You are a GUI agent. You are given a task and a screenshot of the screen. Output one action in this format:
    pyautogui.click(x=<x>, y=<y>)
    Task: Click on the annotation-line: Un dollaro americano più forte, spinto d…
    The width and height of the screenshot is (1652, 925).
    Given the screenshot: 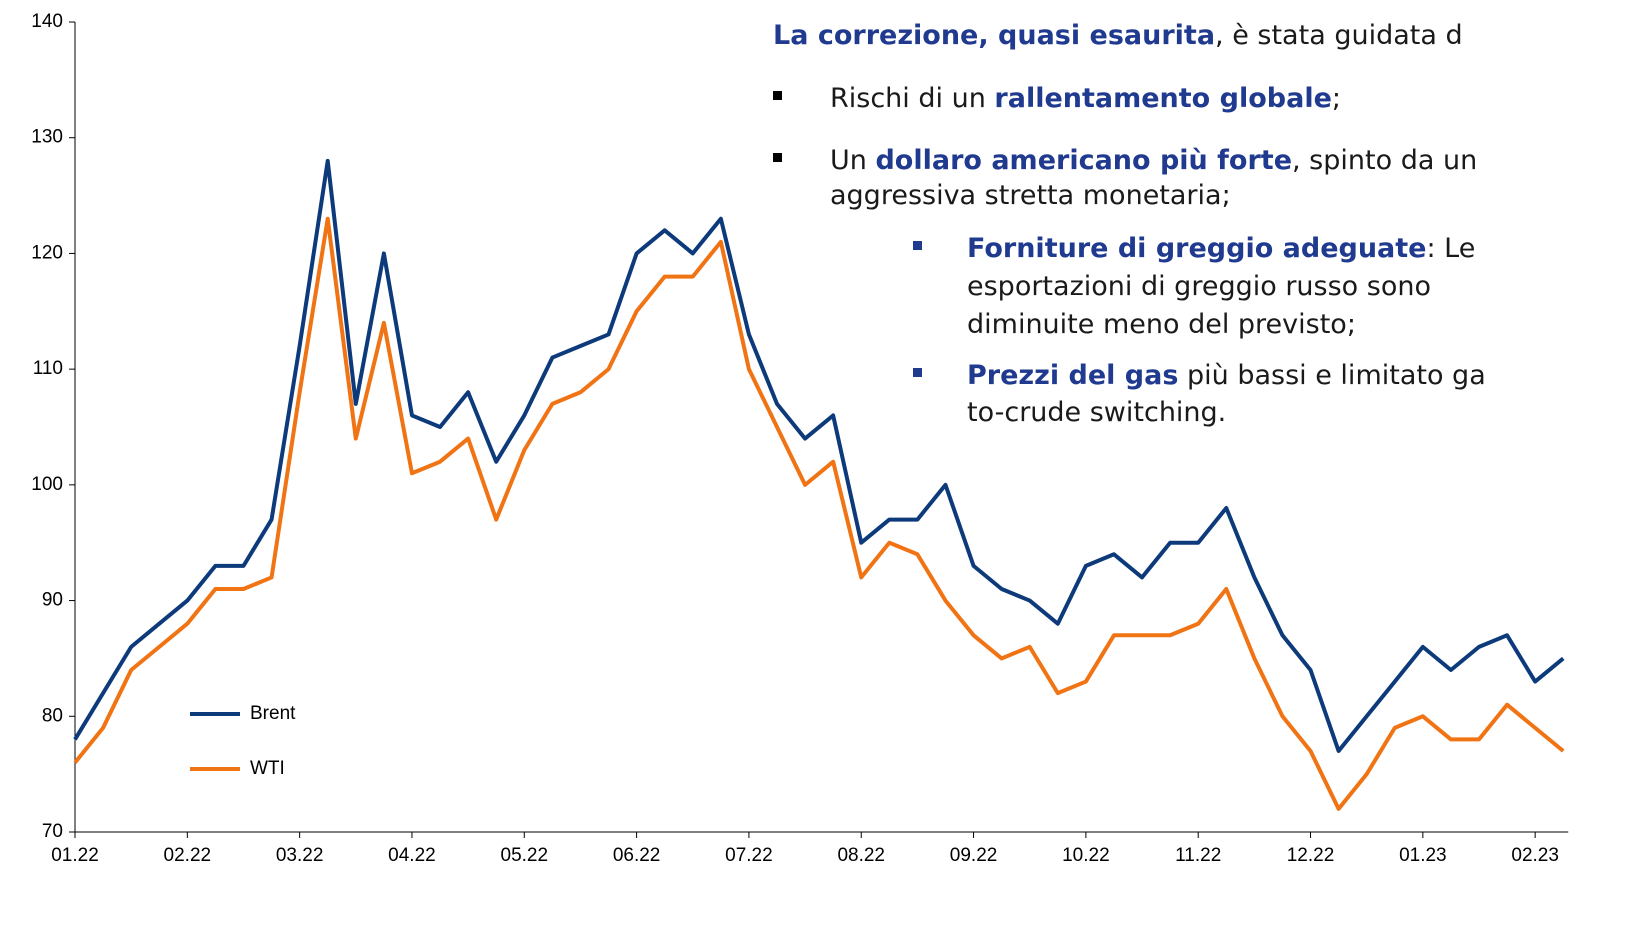 What is the action you would take?
    pyautogui.click(x=1153, y=160)
    